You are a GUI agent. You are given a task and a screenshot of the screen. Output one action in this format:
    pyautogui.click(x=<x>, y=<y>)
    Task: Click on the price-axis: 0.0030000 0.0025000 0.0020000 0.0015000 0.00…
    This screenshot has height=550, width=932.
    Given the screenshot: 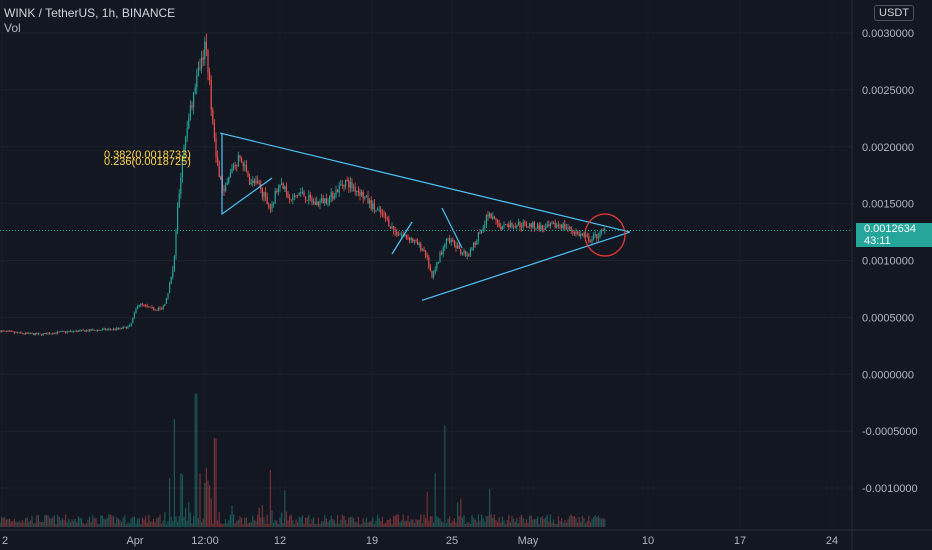 What is the action you would take?
    pyautogui.click(x=891, y=275)
    